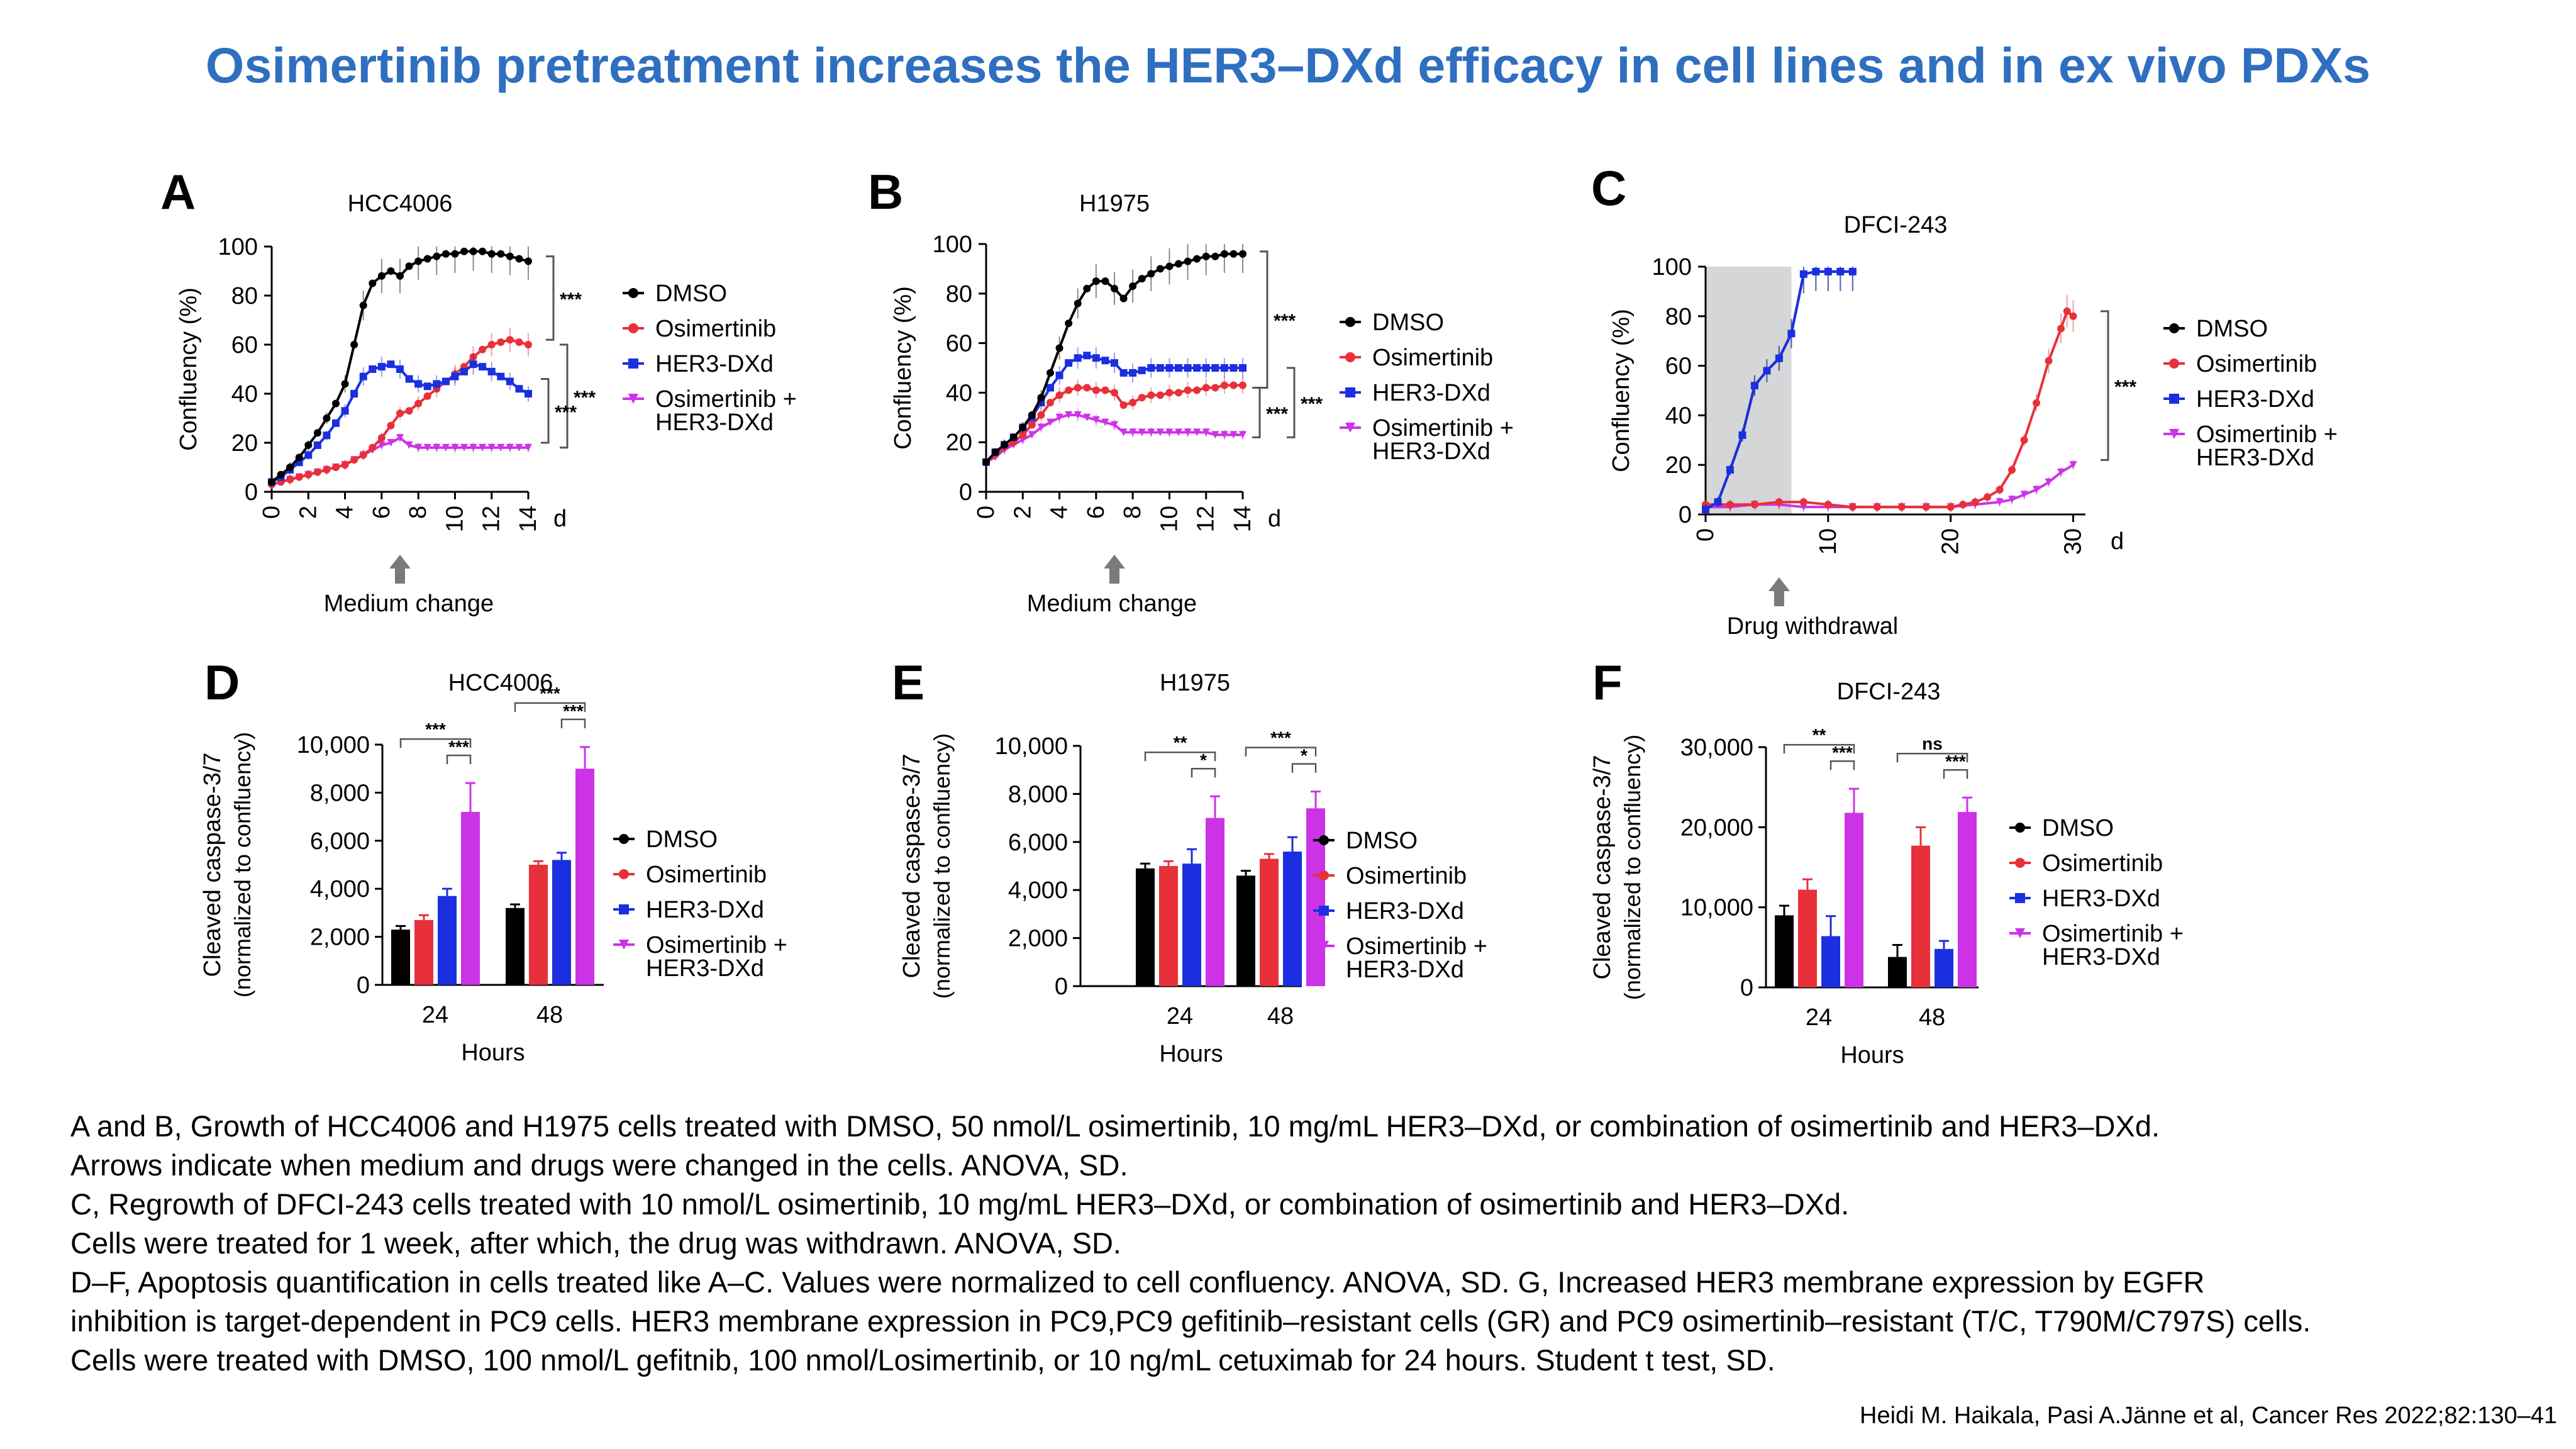 The height and width of the screenshot is (1449, 2576). Describe the element at coordinates (1274, 519) in the screenshot. I see `x-unit-label: d` at that location.